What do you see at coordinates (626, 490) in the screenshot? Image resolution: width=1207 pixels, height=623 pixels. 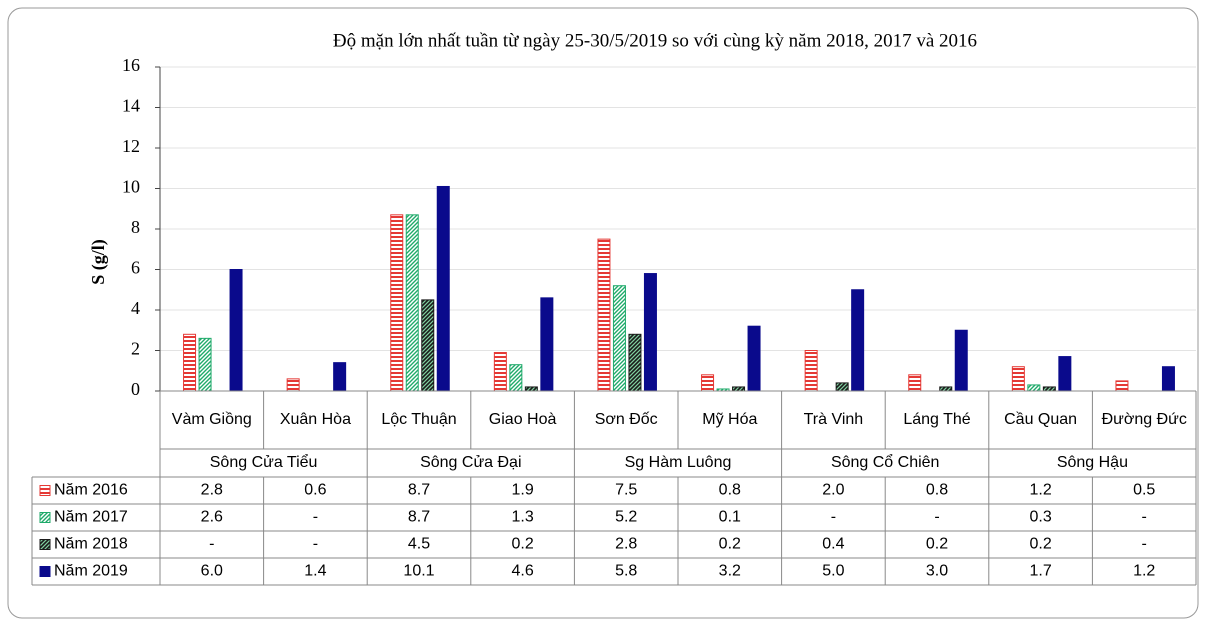 I see `table-value: 7.5` at bounding box center [626, 490].